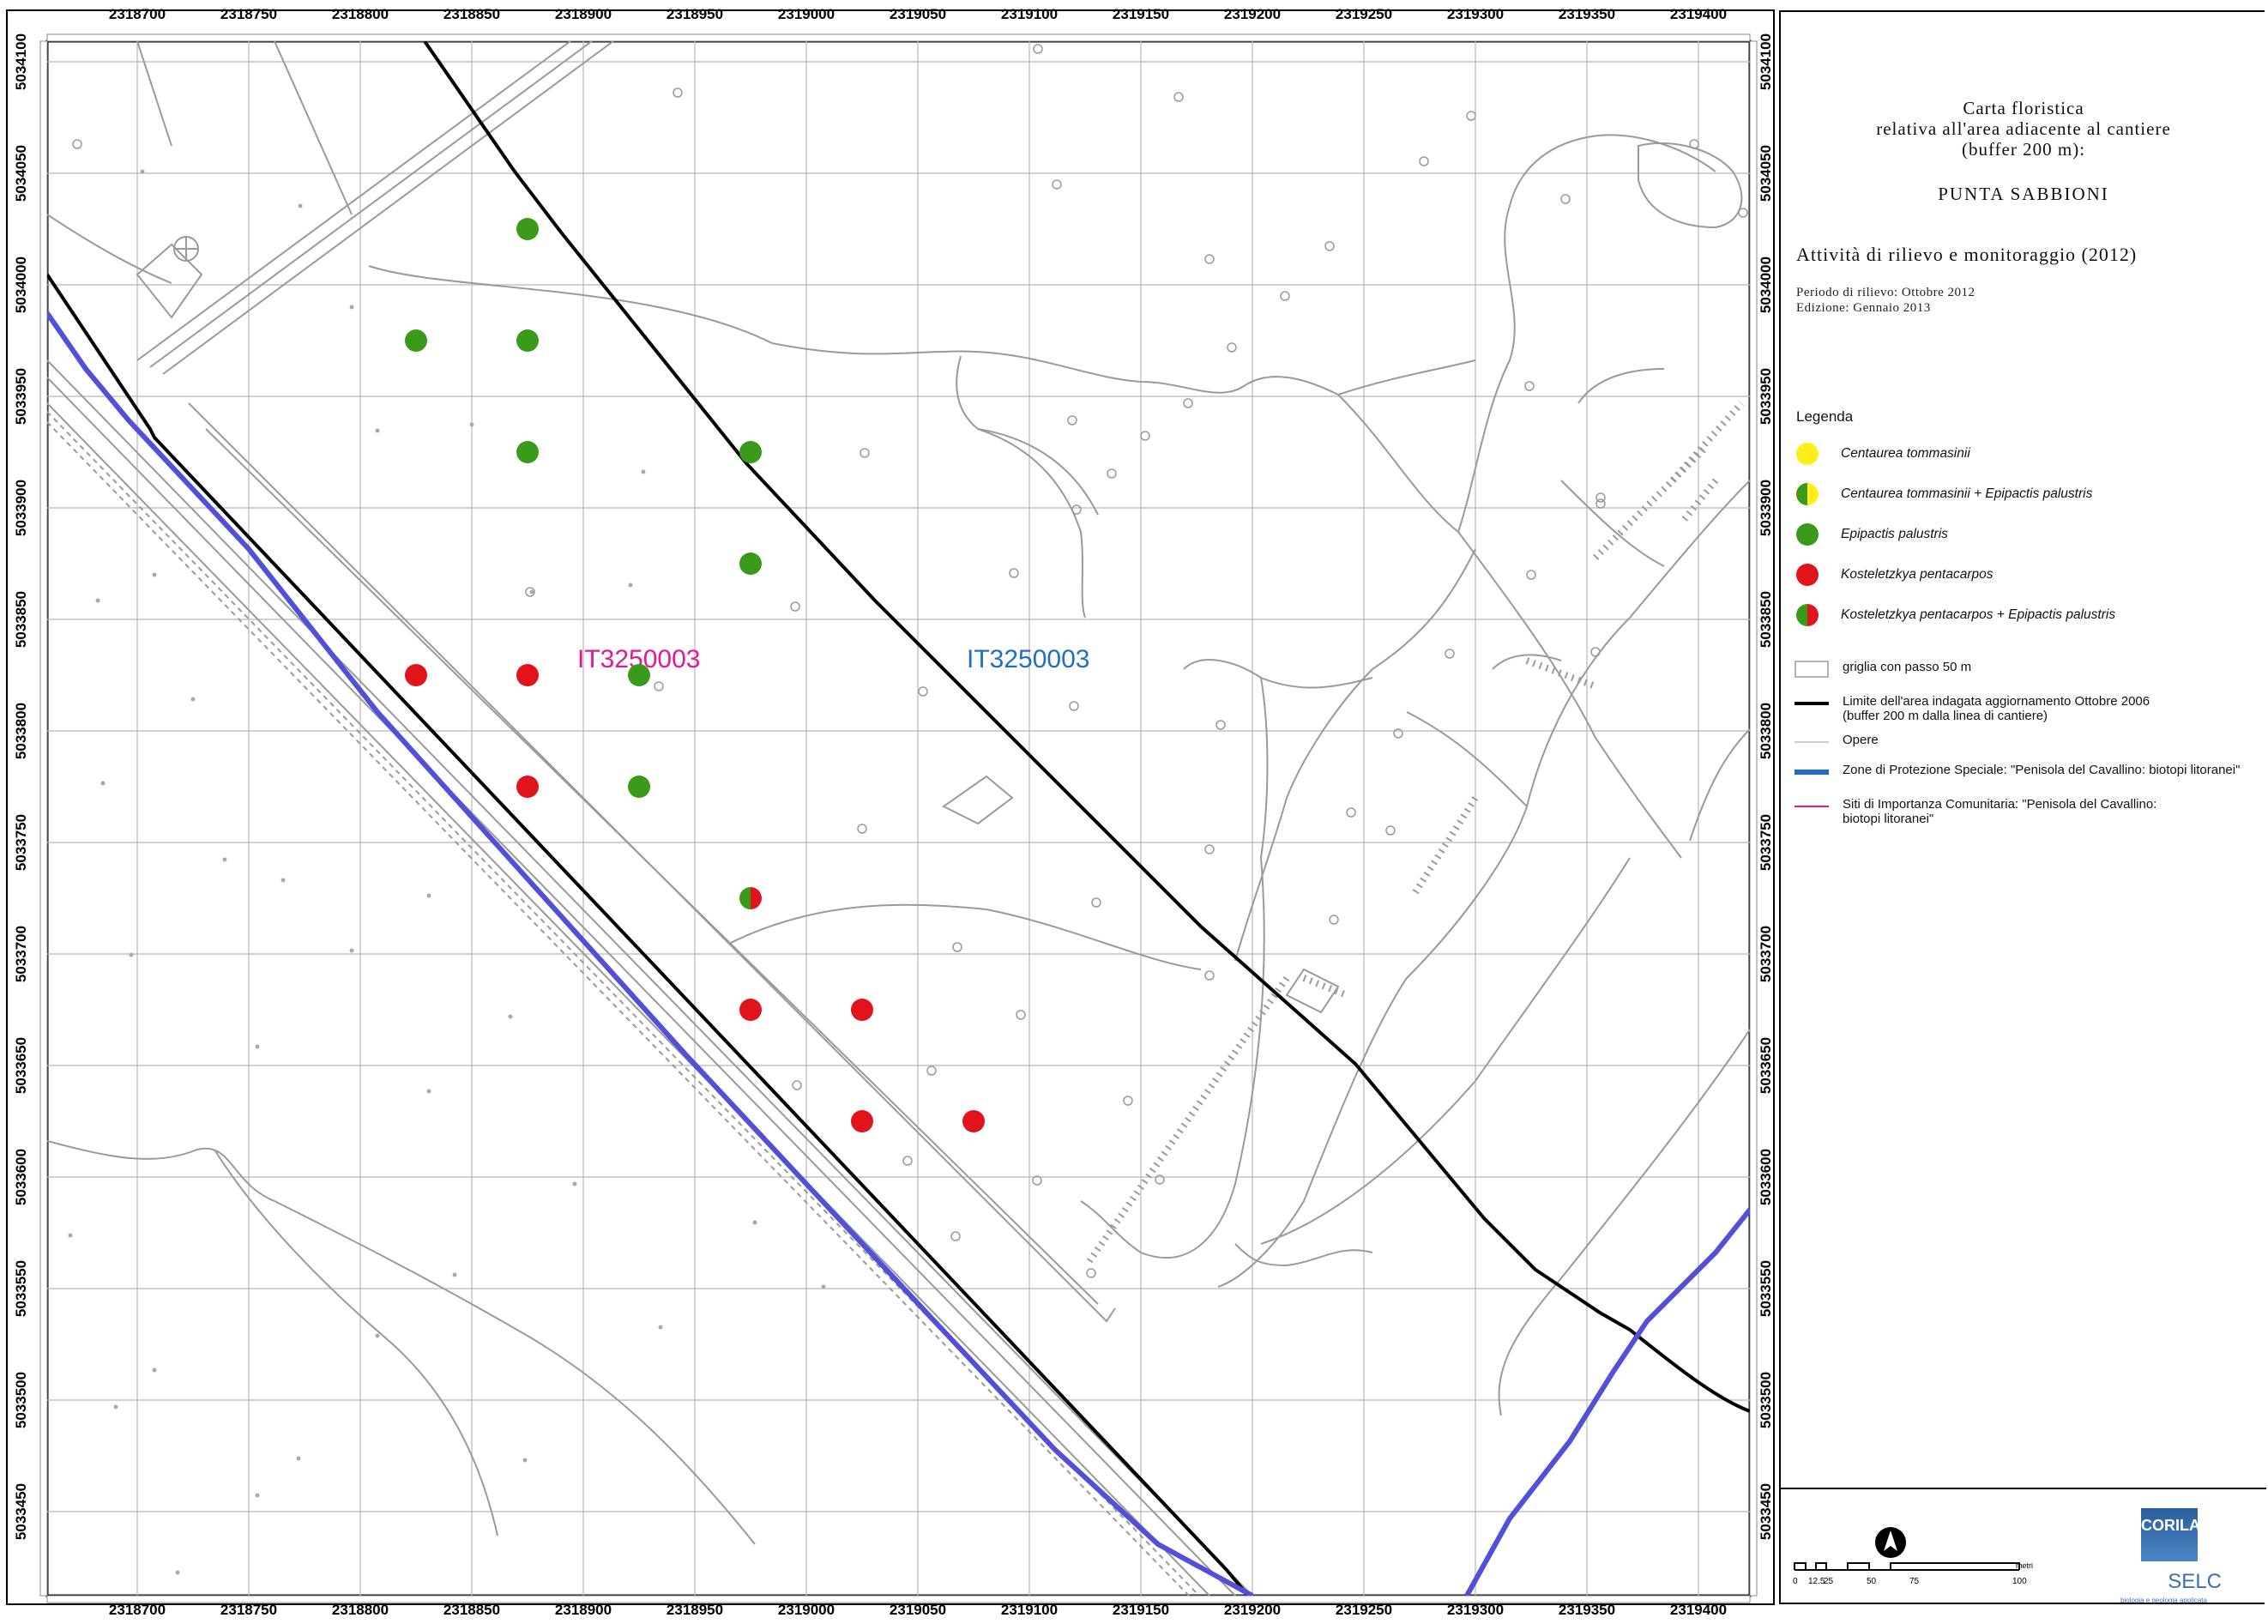 This screenshot has width=2268, height=1624. What do you see at coordinates (21, 285) in the screenshot?
I see `y-tick-label-left: 5034000` at bounding box center [21, 285].